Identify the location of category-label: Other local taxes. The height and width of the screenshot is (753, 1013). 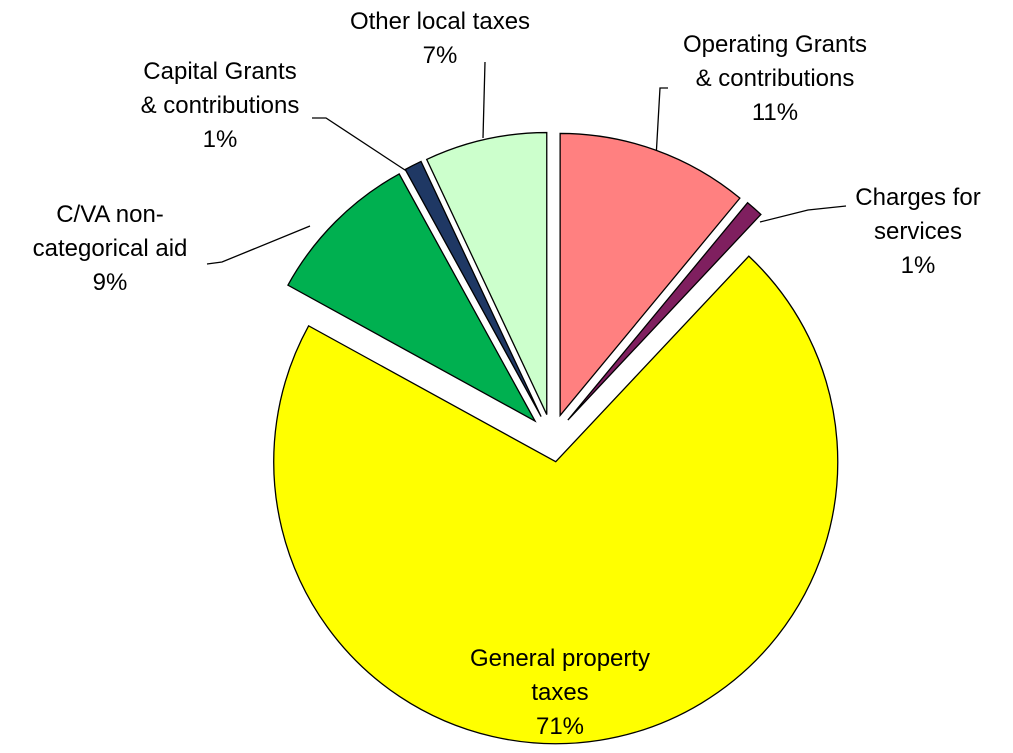
(440, 21).